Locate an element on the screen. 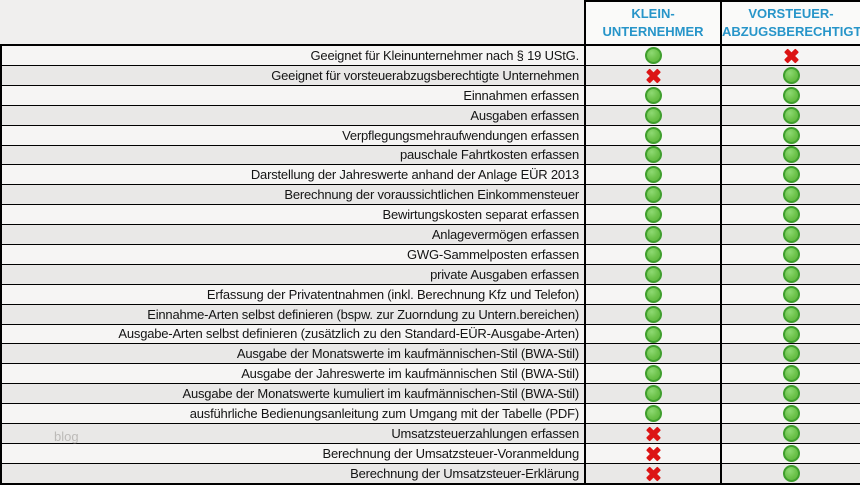 This screenshot has height=485, width=860. table-row: Anlagevermögen erfassen is located at coordinates (430, 234).